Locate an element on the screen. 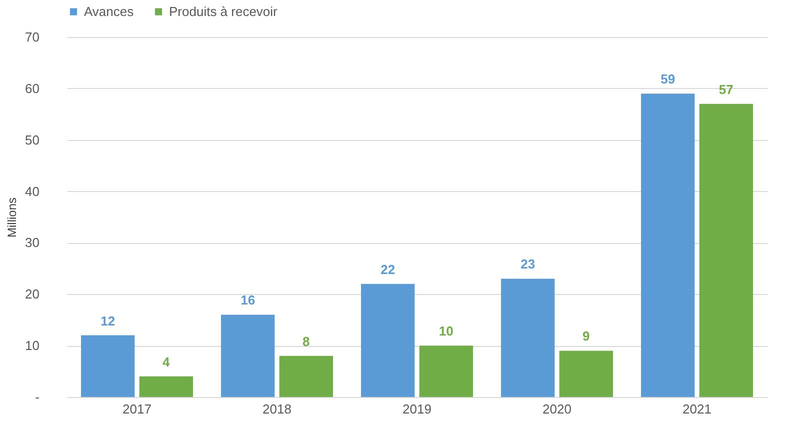  y-tick-label: 70 is located at coordinates (32, 37).